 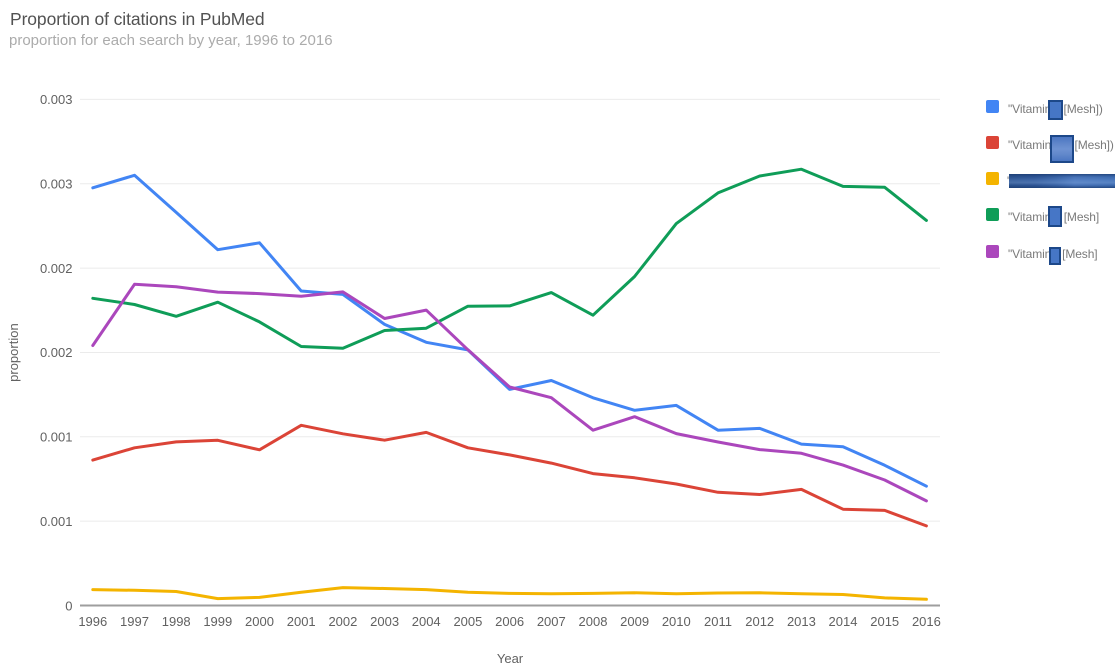 I want to click on svg-text: 2004, so click(x=426, y=621).